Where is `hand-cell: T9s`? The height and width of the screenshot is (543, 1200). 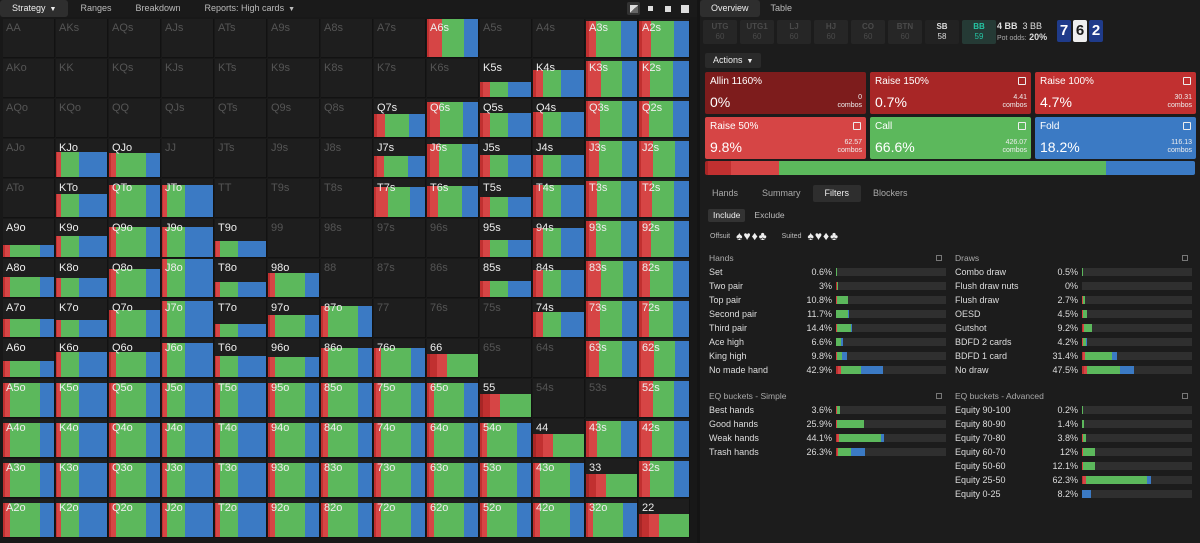
hand-cell: T9s is located at coordinates (294, 198).